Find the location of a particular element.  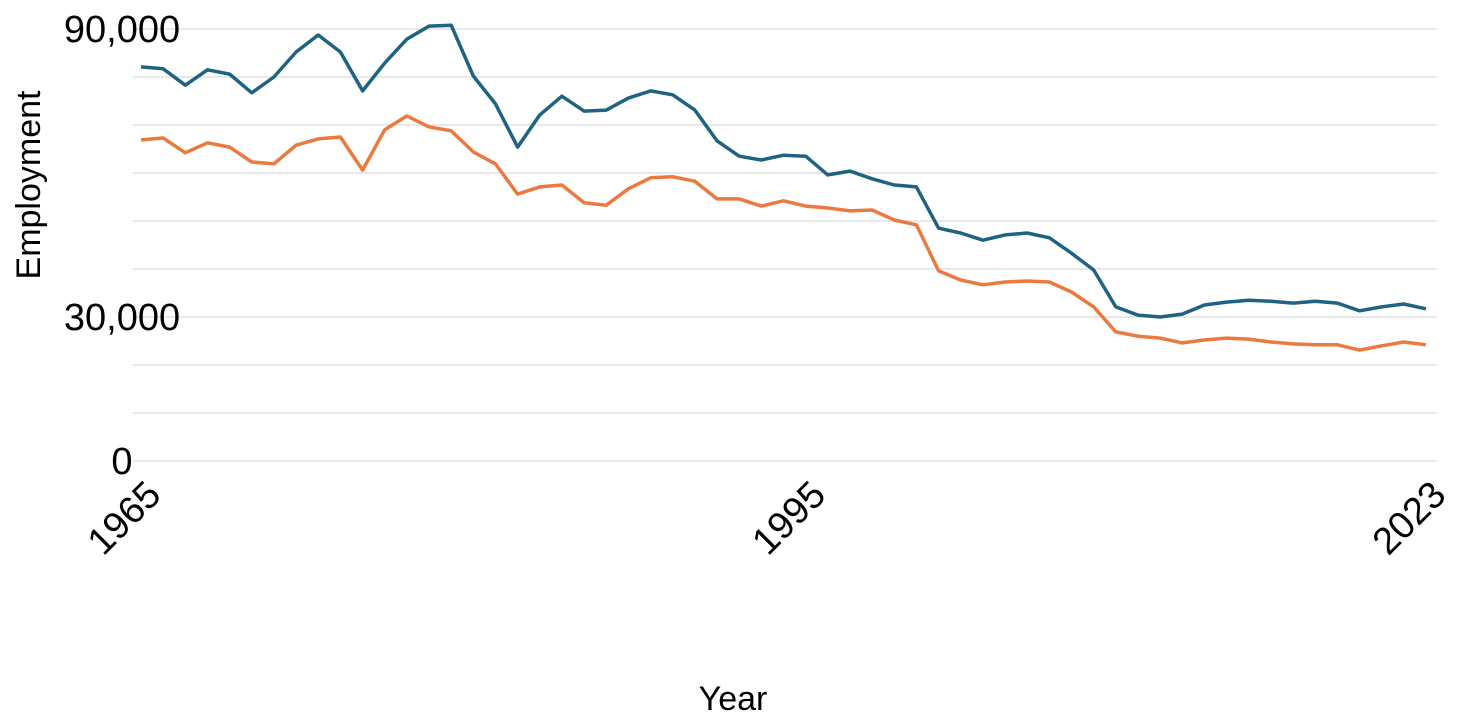

x-tick-label: 2023 is located at coordinates (1409, 518).